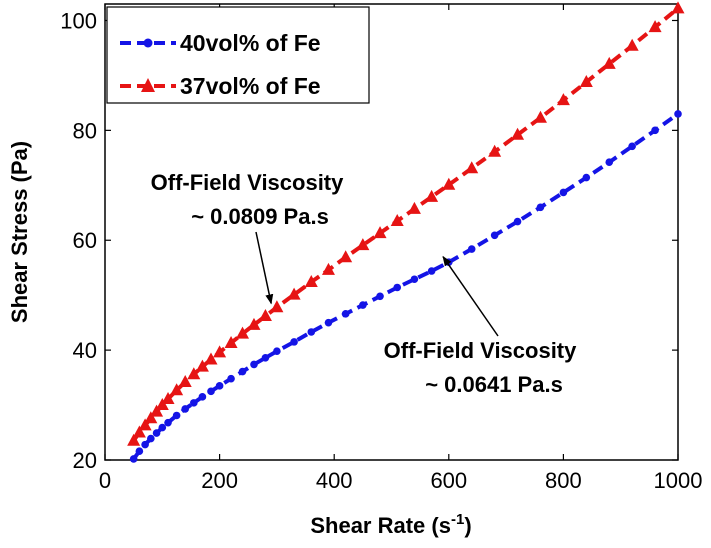 The height and width of the screenshot is (548, 711). I want to click on annotation-1: Off-Field Viscosity ~ 0.0809 Pa.s, so click(248, 237).